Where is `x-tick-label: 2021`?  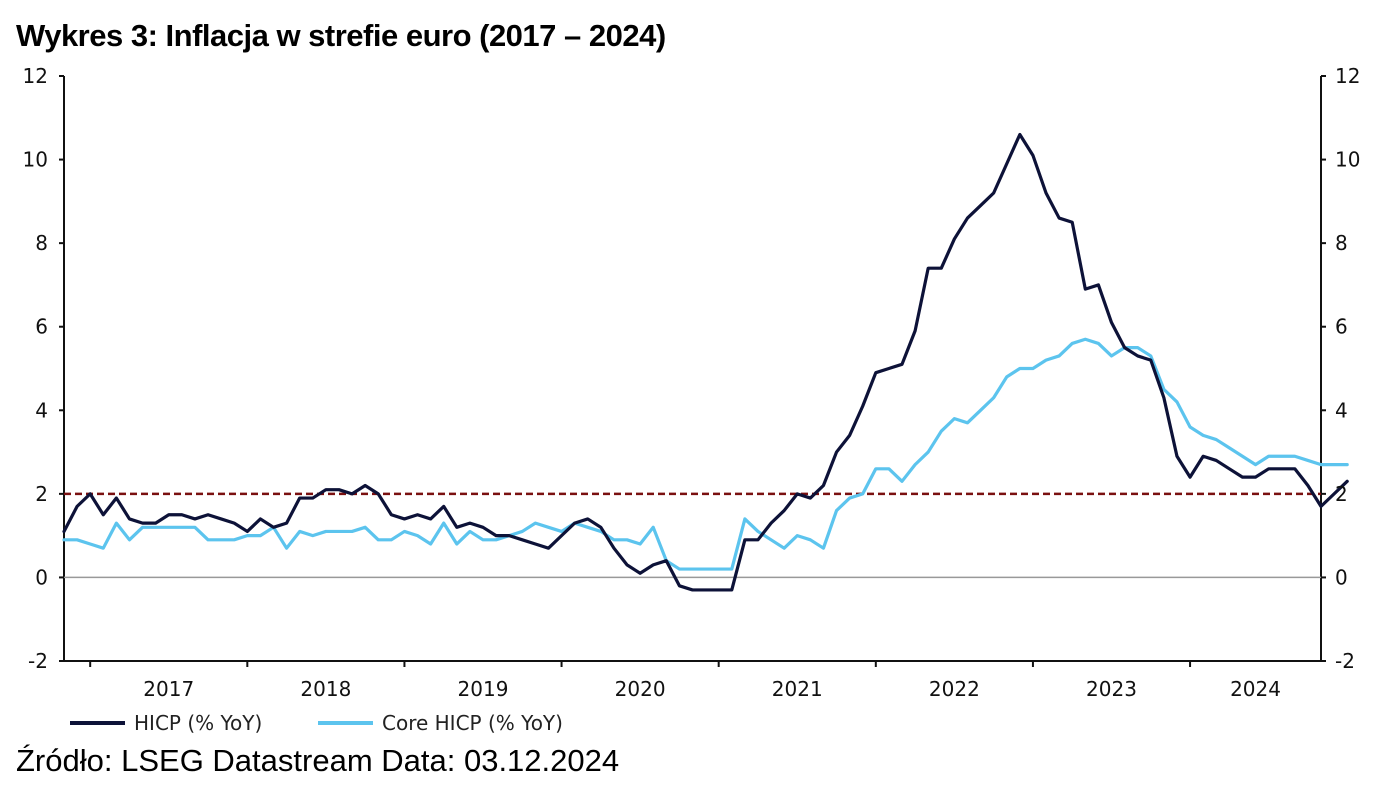
x-tick-label: 2021 is located at coordinates (797, 689).